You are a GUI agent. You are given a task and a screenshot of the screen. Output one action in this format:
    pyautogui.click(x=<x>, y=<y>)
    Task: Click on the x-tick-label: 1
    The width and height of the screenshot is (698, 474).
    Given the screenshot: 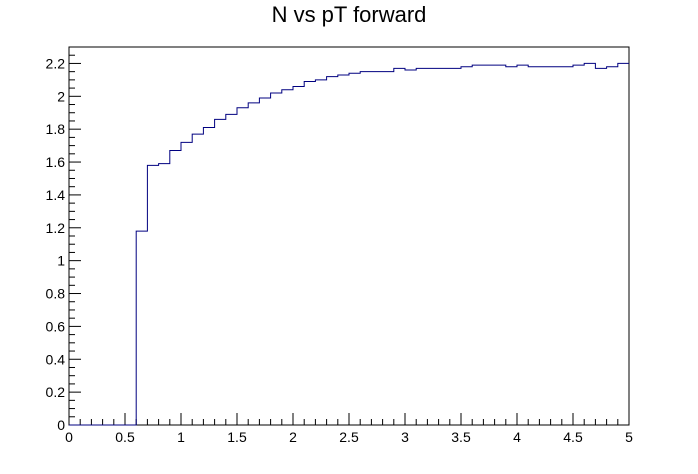 What is the action you would take?
    pyautogui.click(x=181, y=437)
    